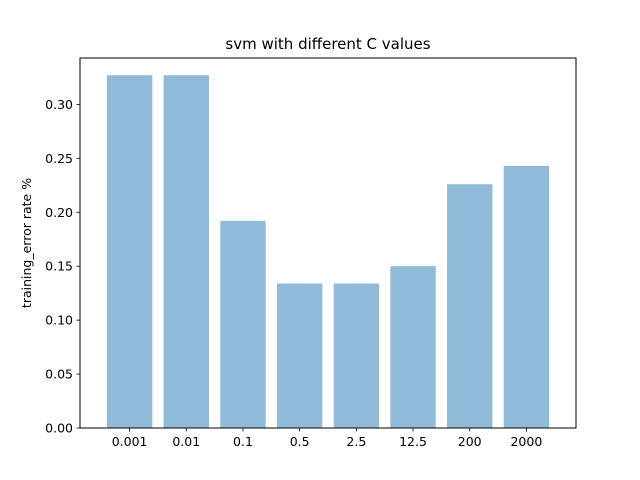  Describe the element at coordinates (59, 212) in the screenshot. I see `y-tick-label: 0.20` at that location.